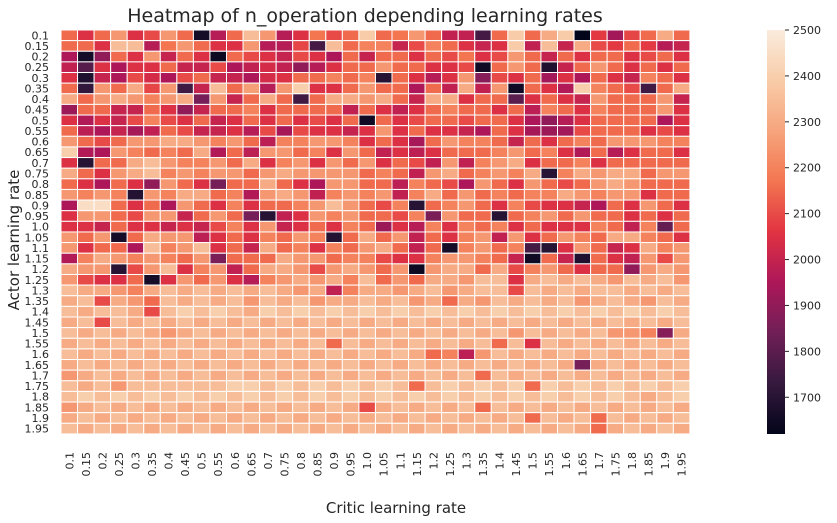 This screenshot has width=837, height=523. What do you see at coordinates (37, 344) in the screenshot?
I see `y-tick-label: 1.55` at bounding box center [37, 344].